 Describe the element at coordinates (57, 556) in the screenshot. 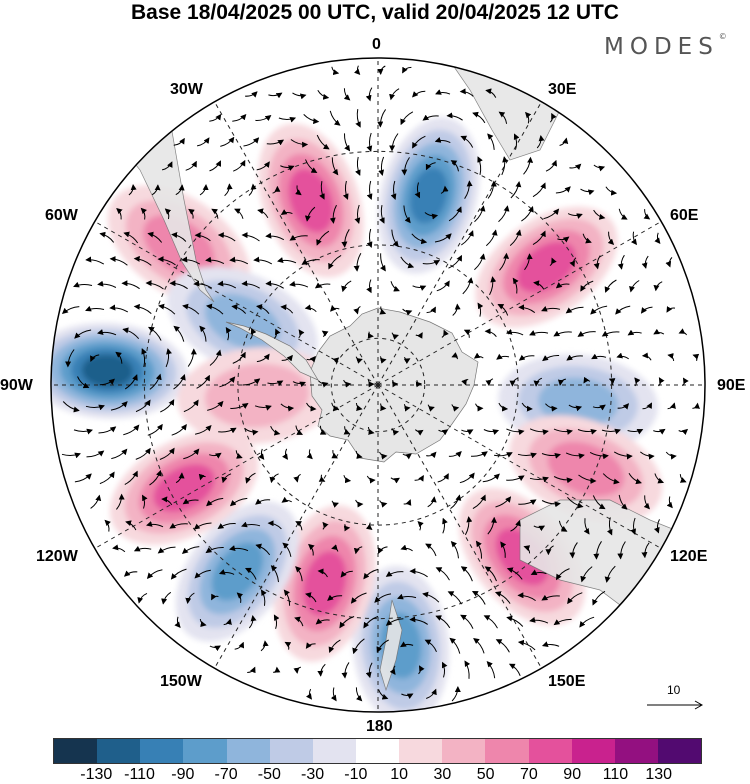

I see `label-lon-120w: 120W` at that location.